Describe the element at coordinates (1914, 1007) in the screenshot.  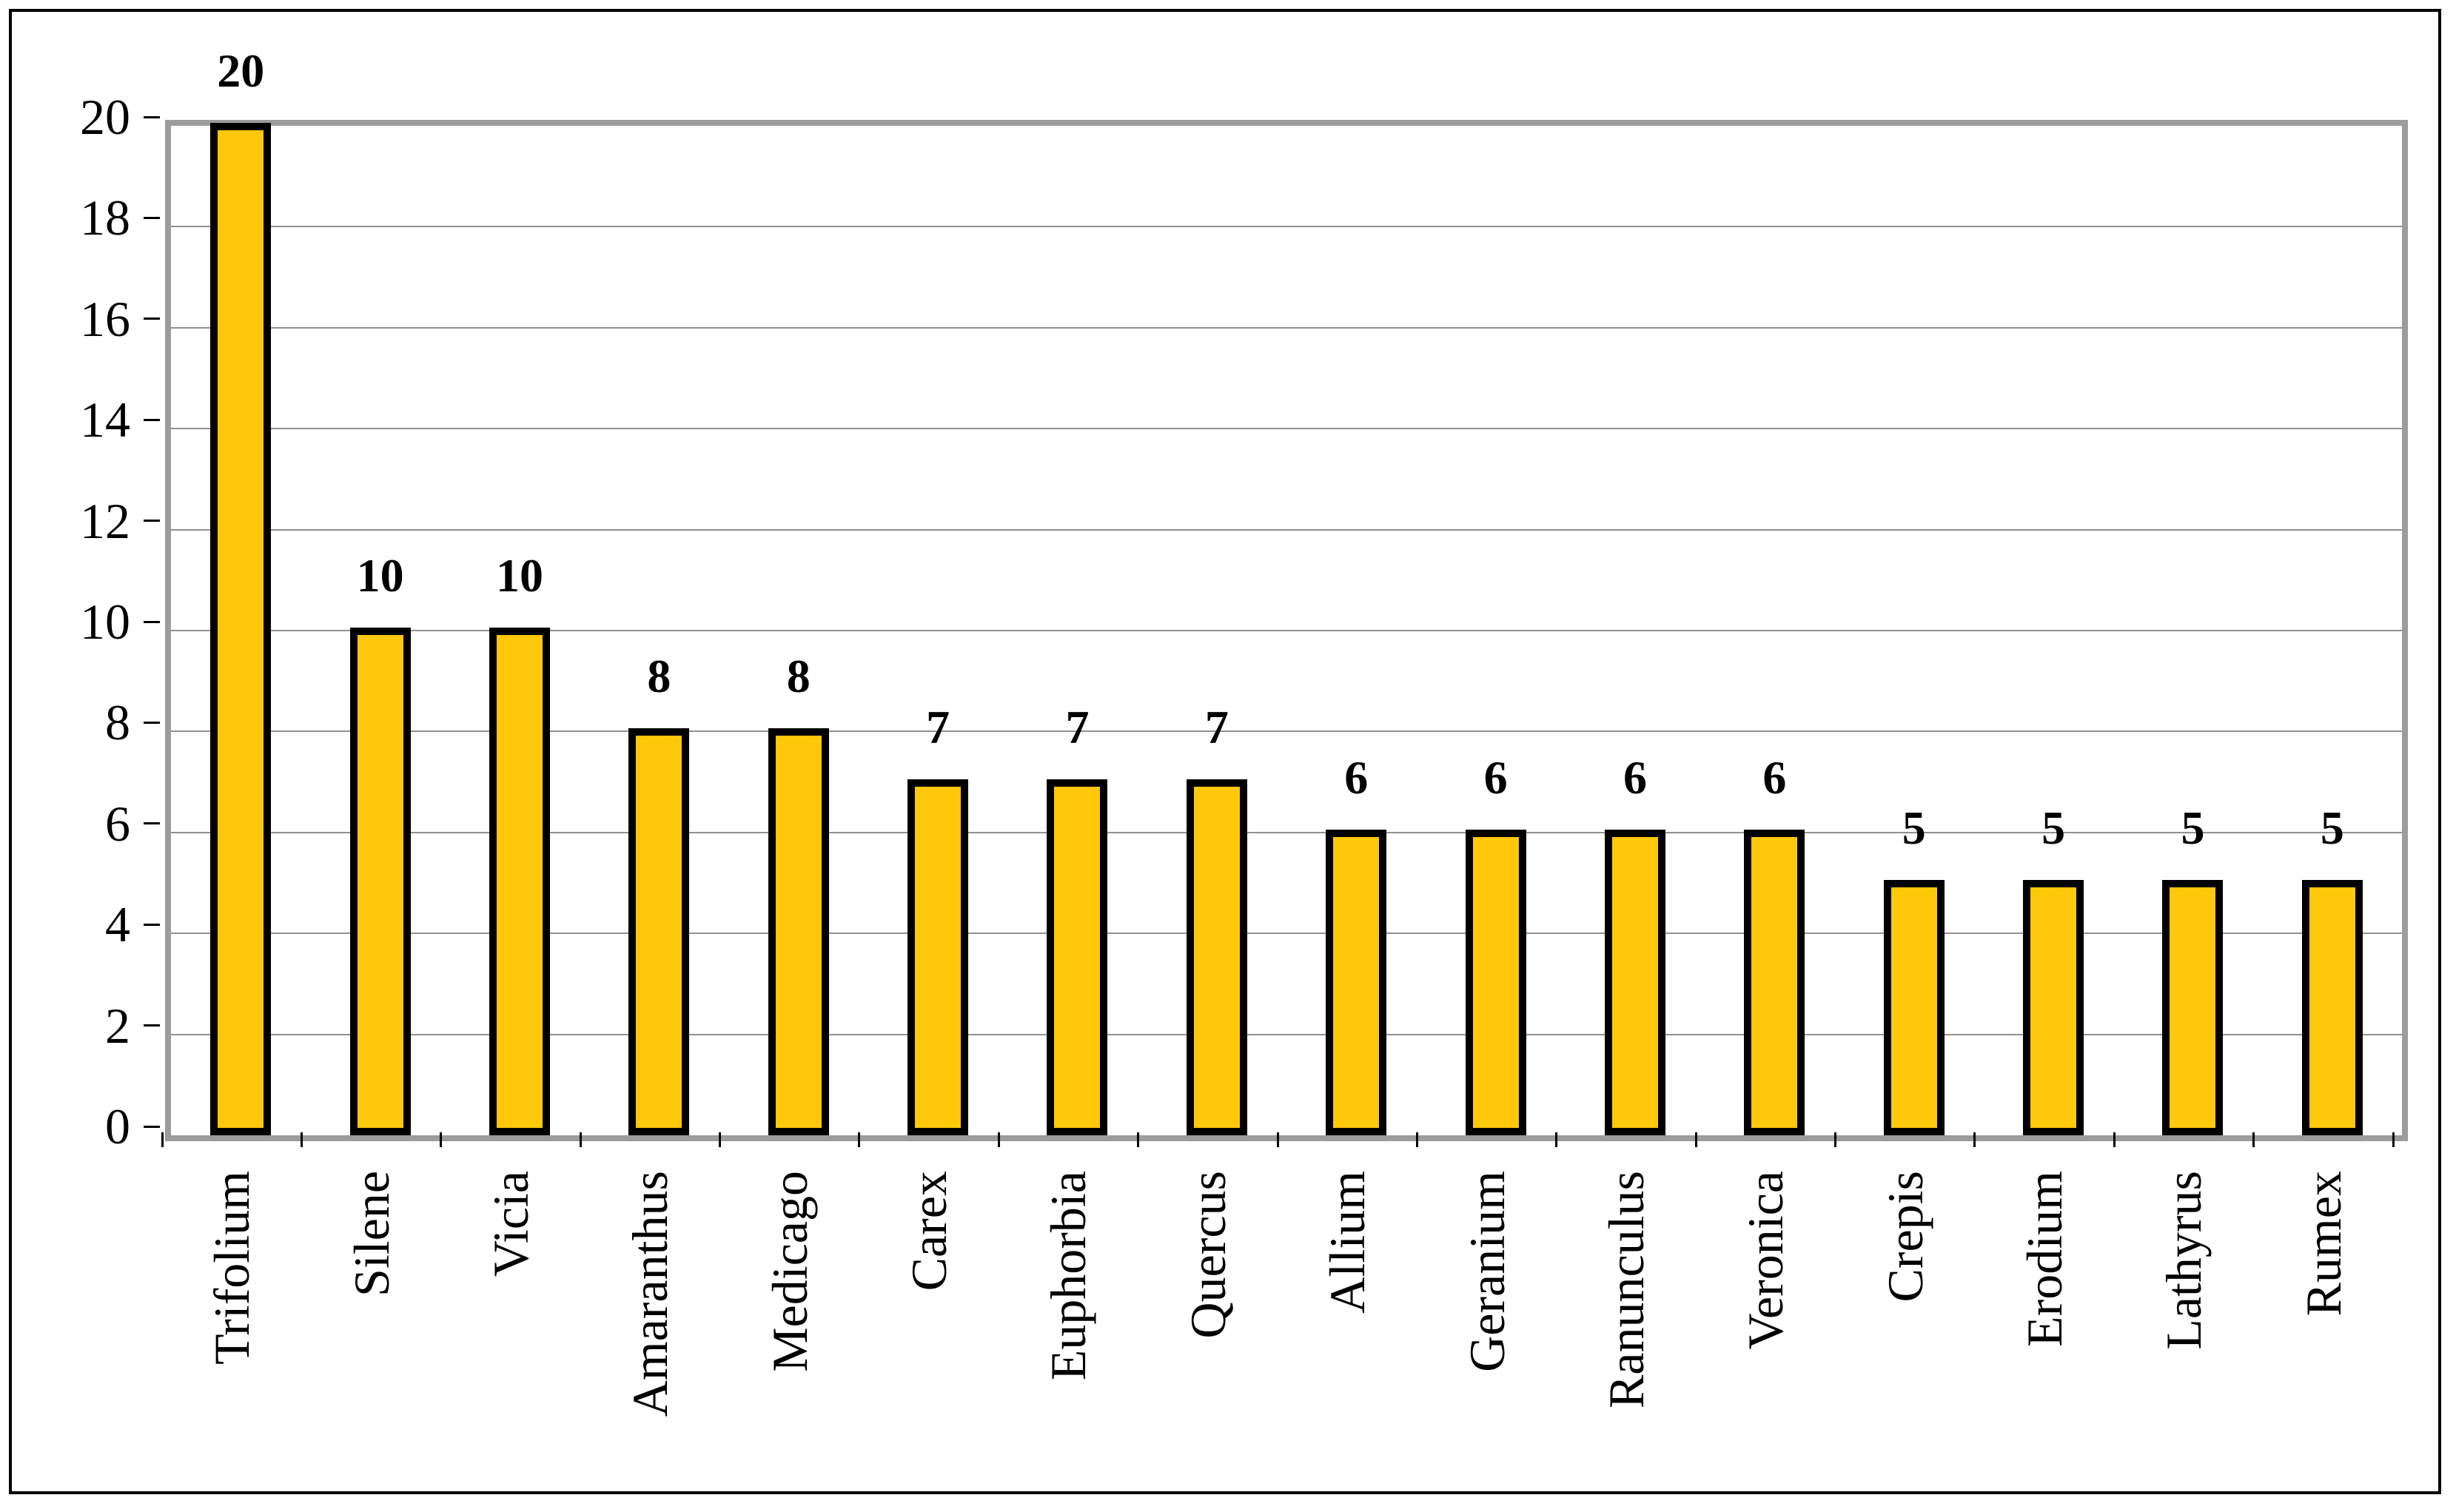
I see `bar-crepis` at that location.